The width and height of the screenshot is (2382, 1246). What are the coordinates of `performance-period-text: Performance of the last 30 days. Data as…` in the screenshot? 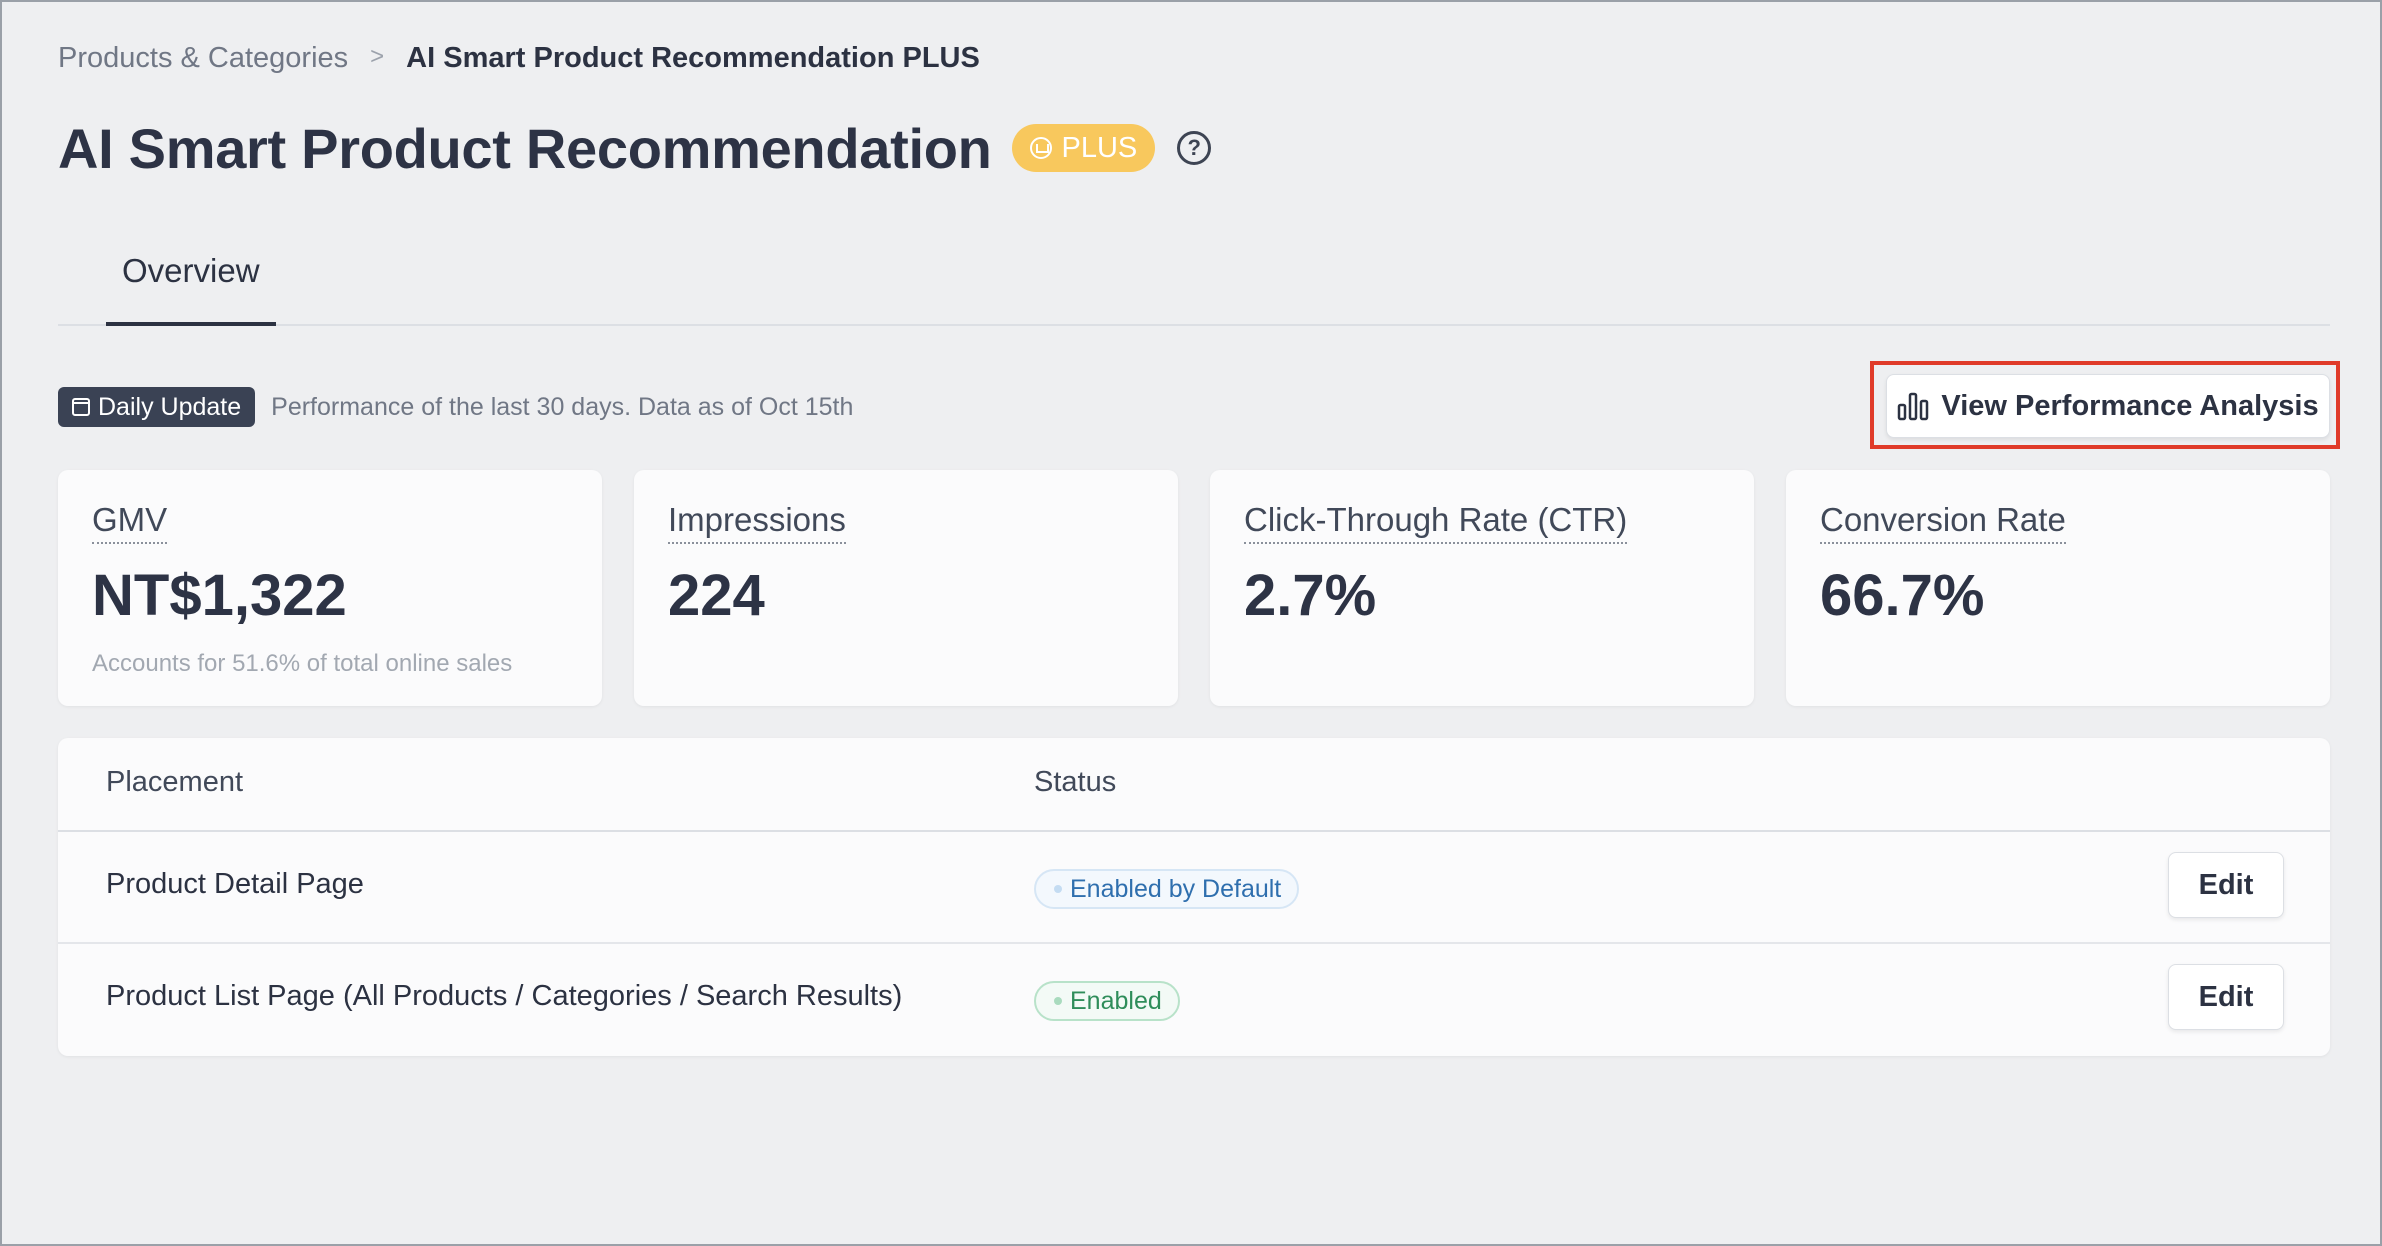 It's located at (562, 406).